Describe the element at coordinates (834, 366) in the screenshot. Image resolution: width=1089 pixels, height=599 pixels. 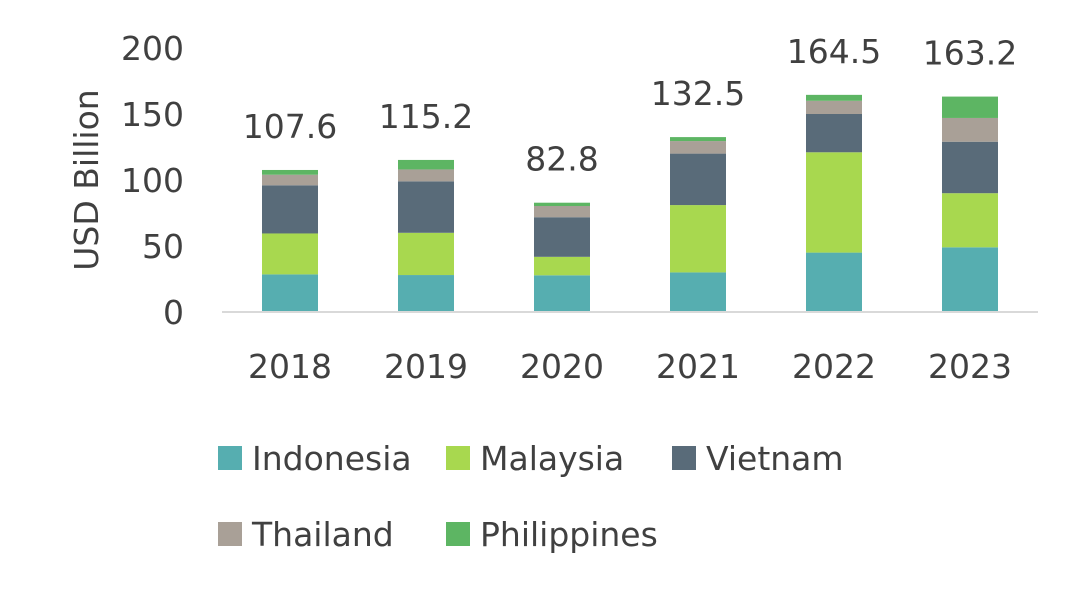
I see `x-tick-label: 2022` at that location.